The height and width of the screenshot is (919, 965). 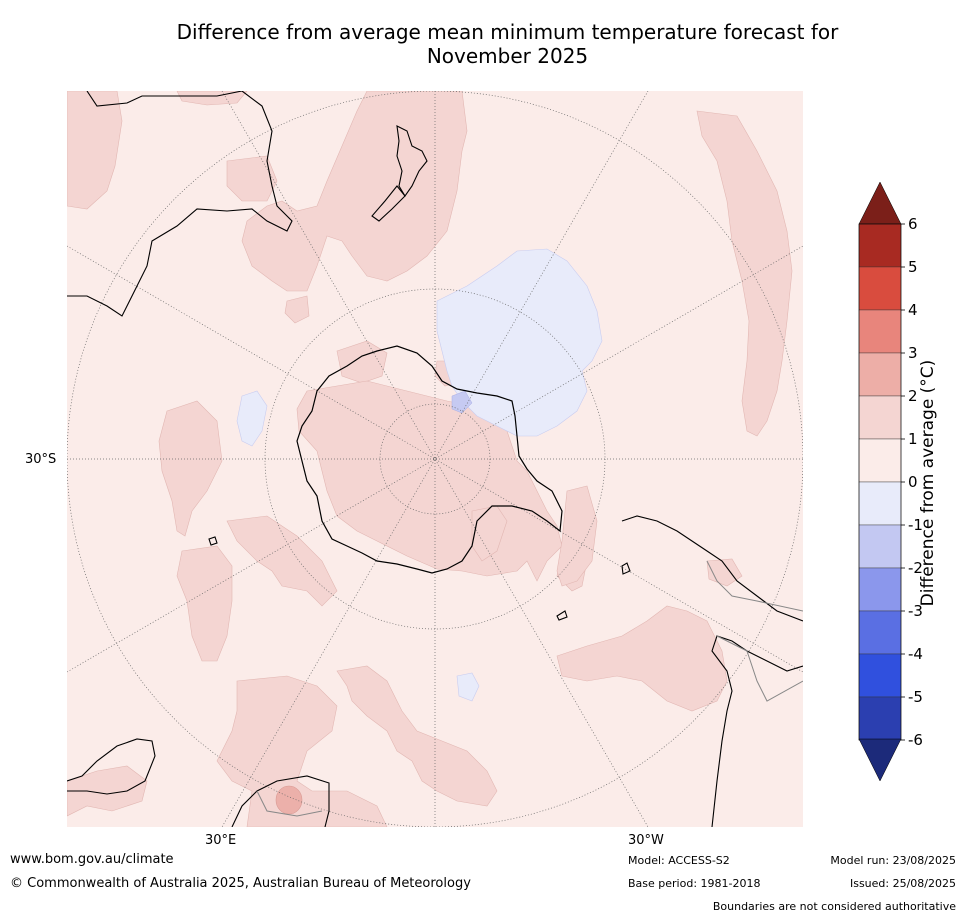 I want to click on colorbar-tick-label: -3, so click(x=915, y=611).